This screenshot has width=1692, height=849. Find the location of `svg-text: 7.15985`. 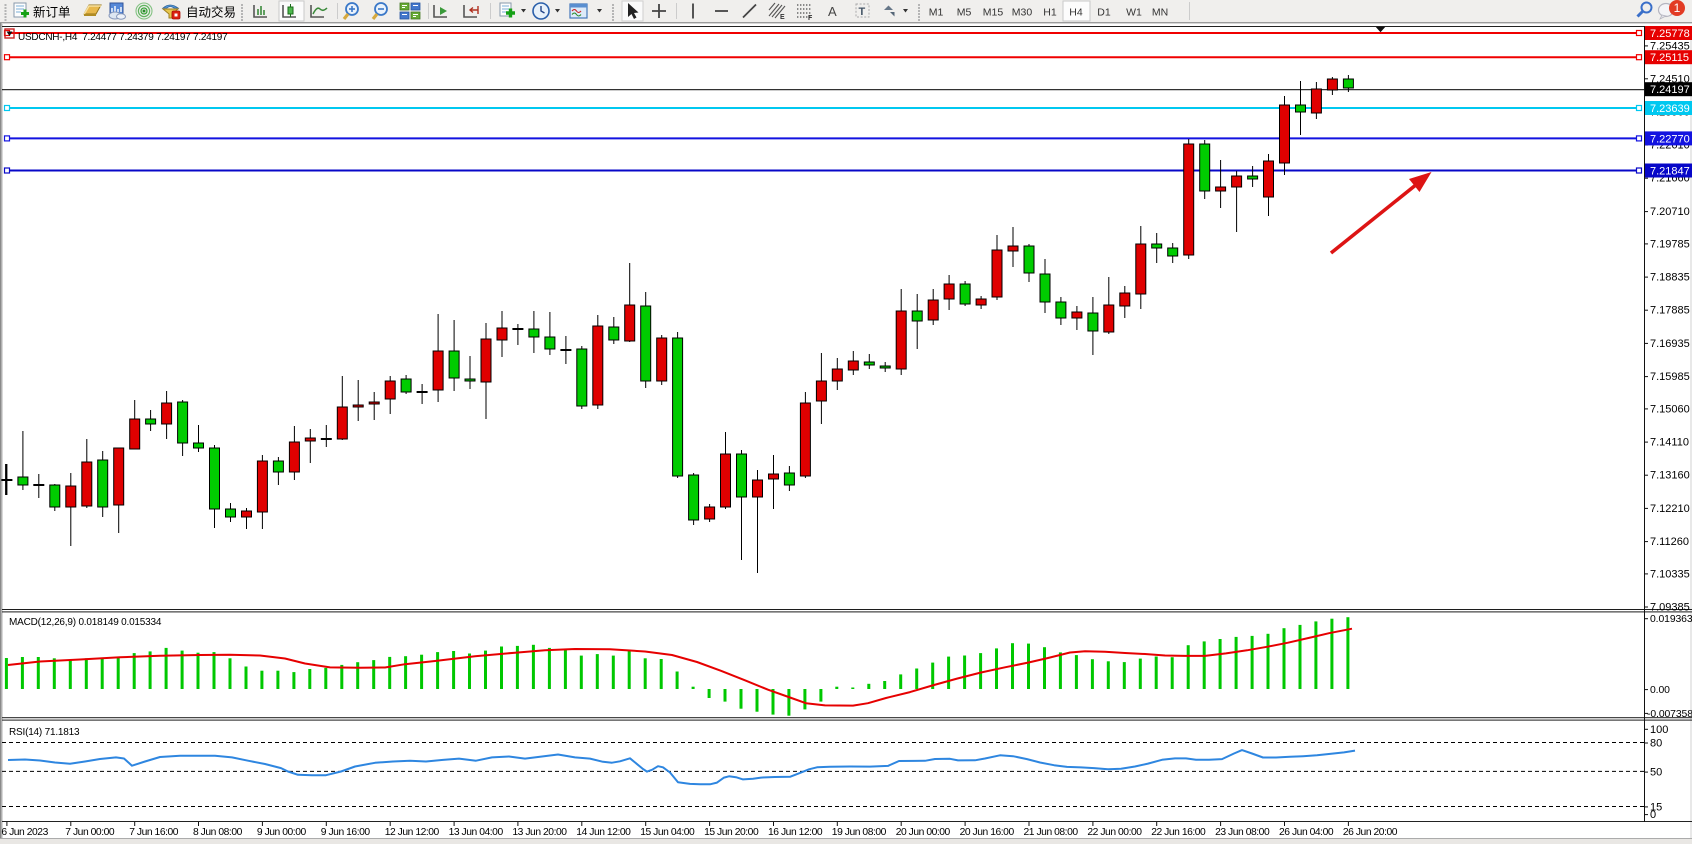

svg-text: 7.15985 is located at coordinates (1670, 377).